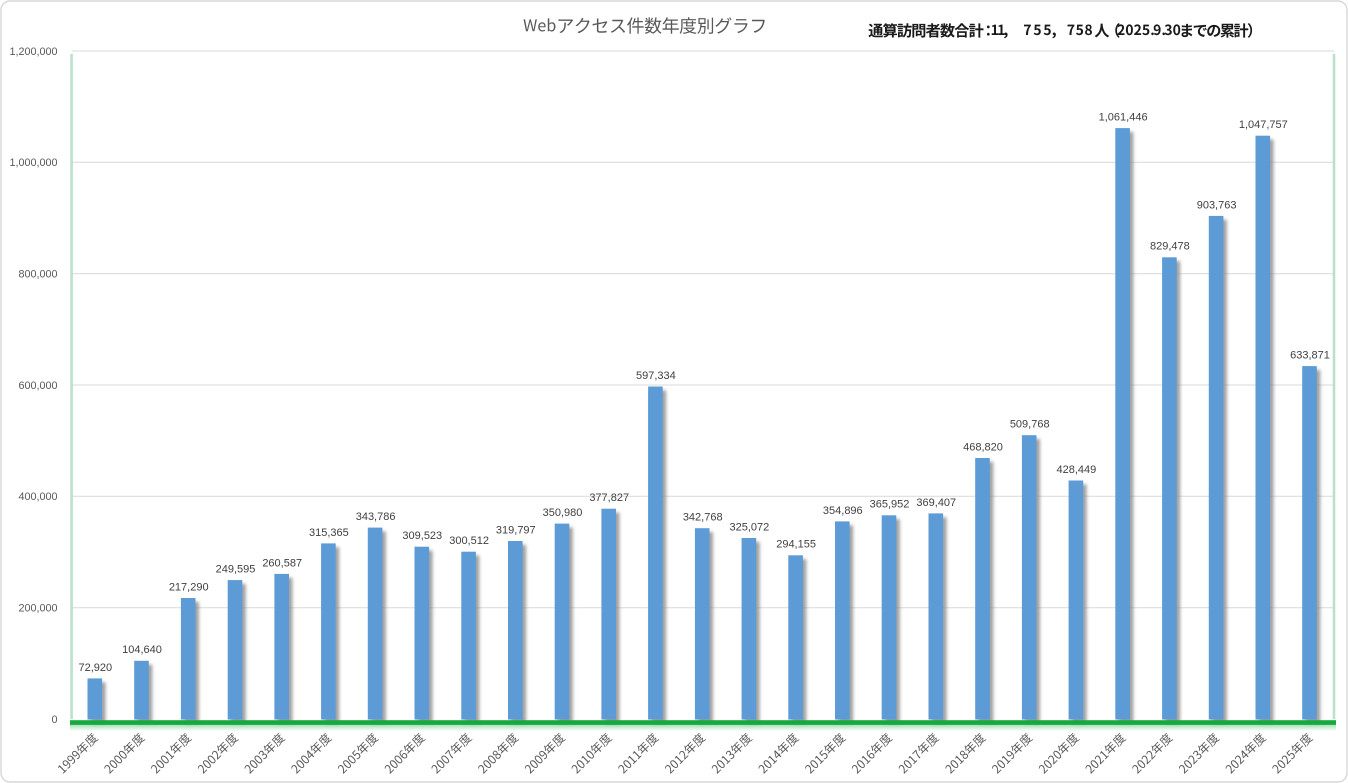  Describe the element at coordinates (37, 275) in the screenshot. I see `svg-text: 800,000` at that location.